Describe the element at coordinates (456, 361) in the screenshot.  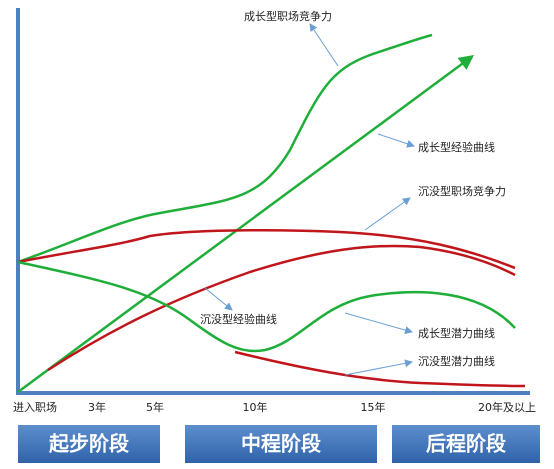
I see `annotation: 沉没型潜力曲线` at that location.